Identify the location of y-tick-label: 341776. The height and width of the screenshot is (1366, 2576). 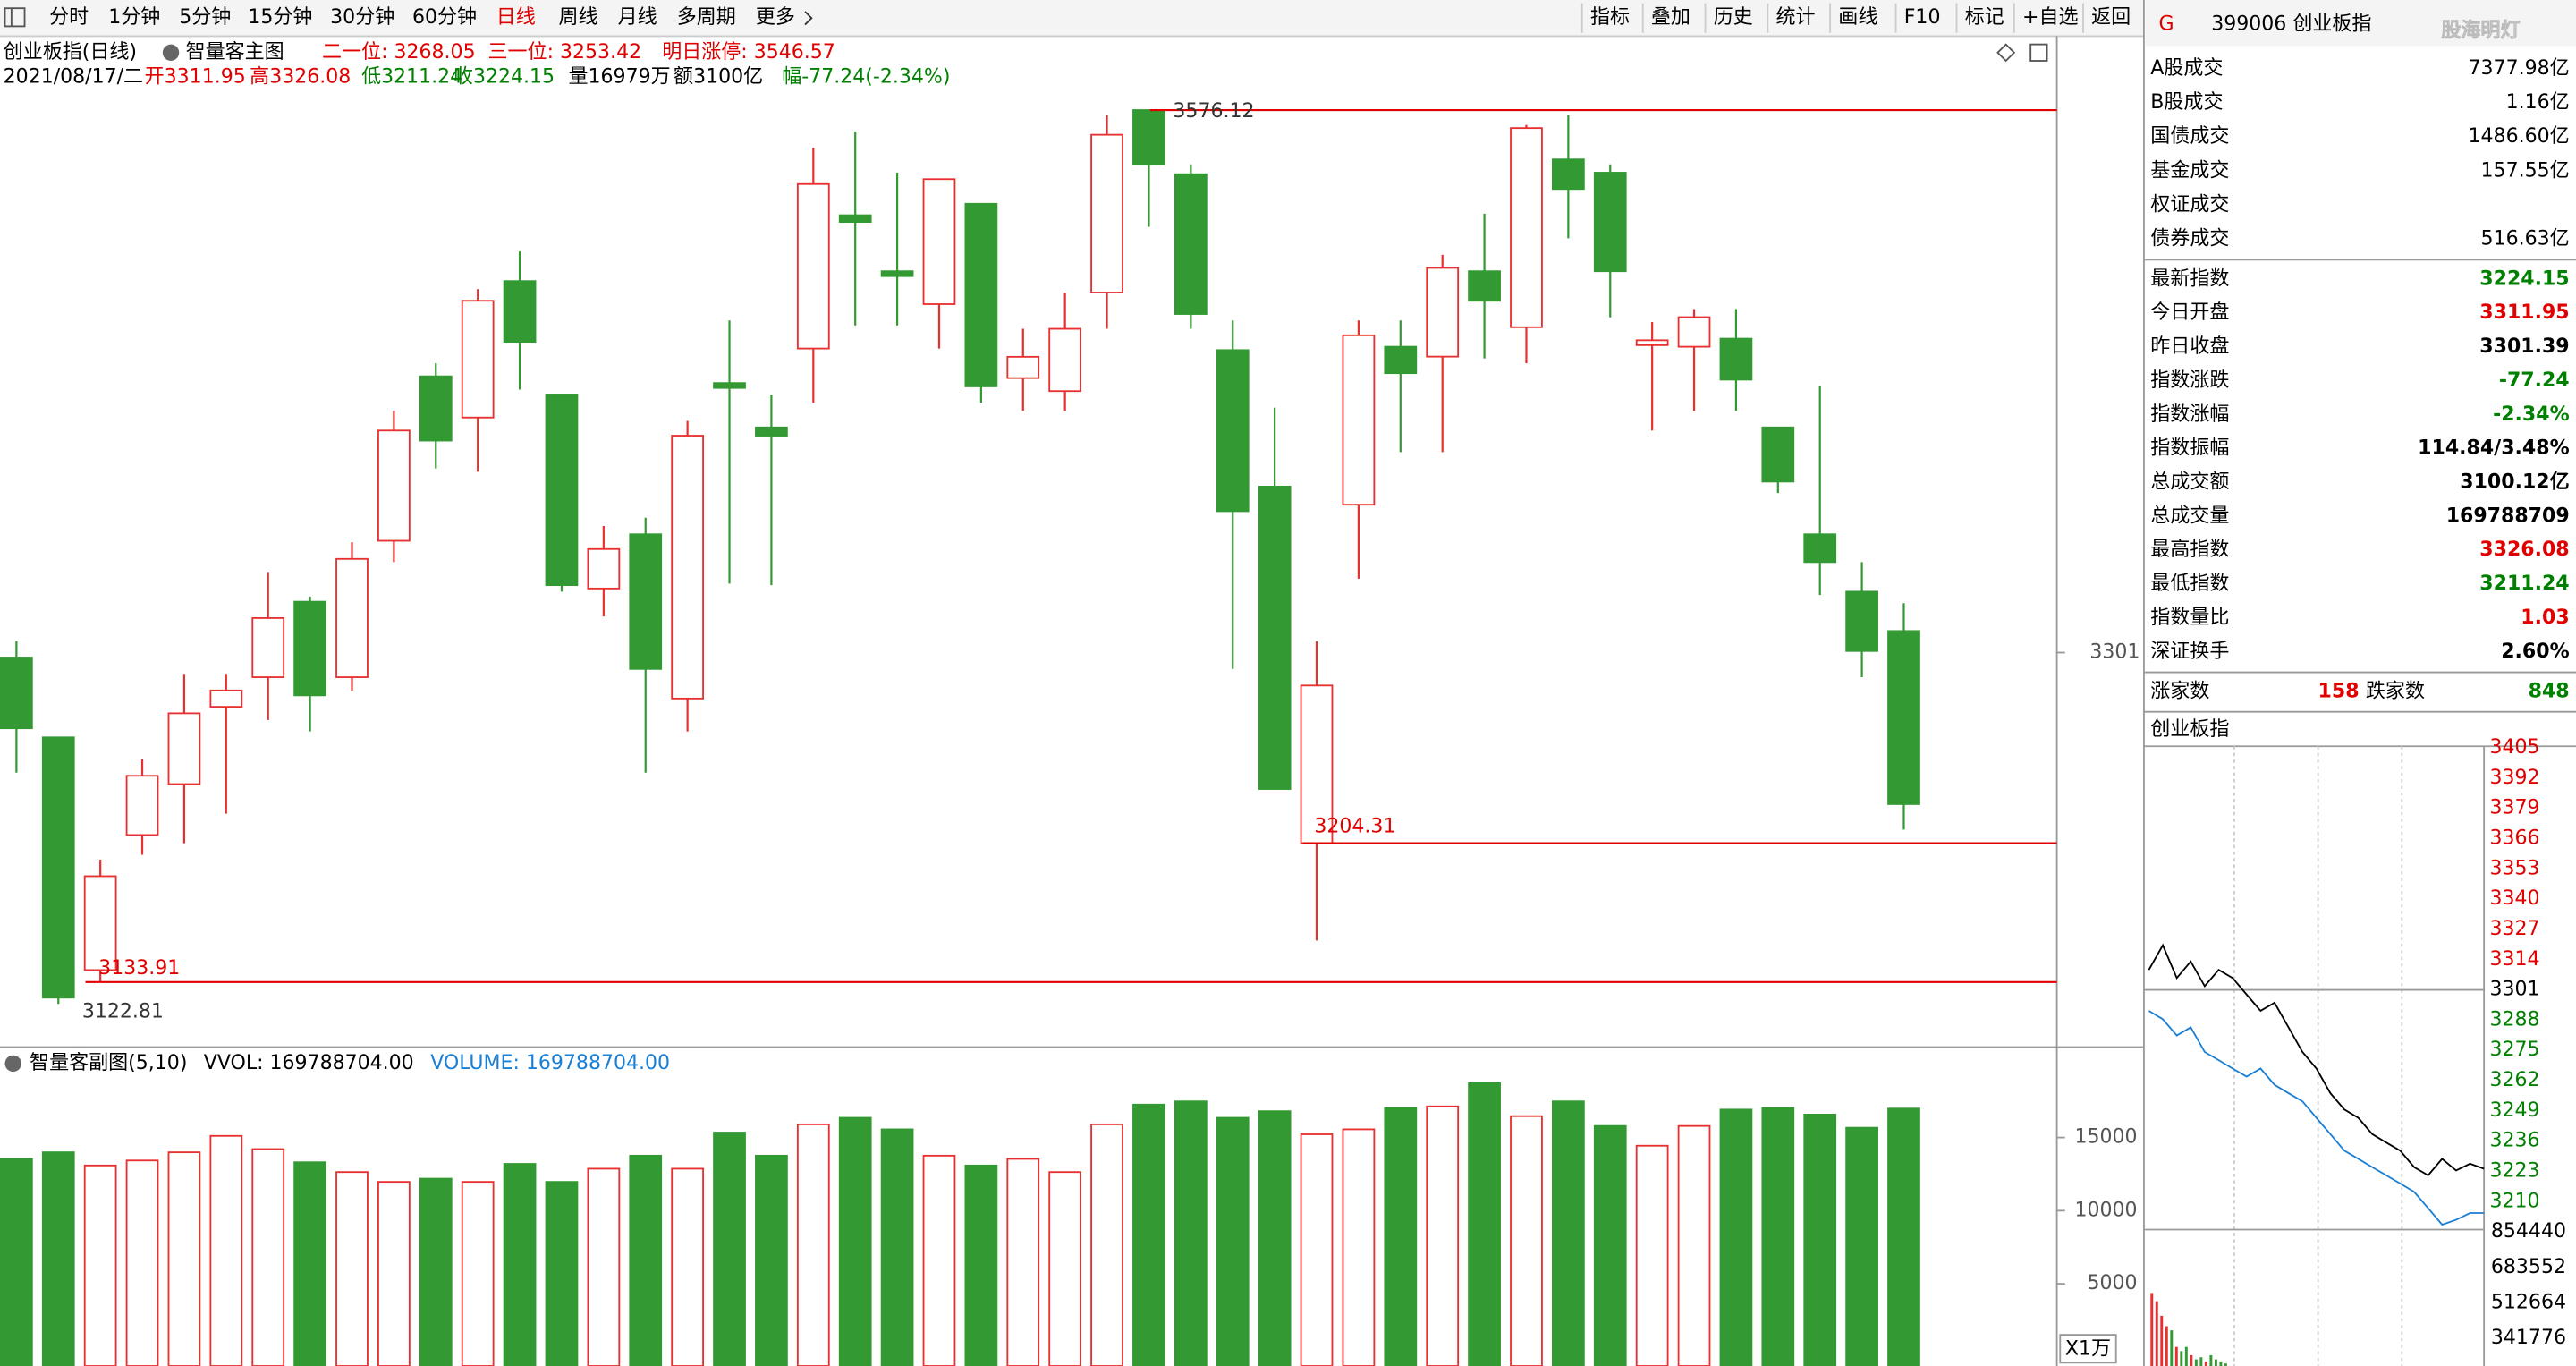
(2528, 1338).